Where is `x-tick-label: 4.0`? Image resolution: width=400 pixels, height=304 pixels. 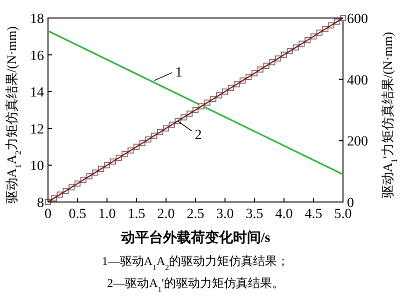 x-tick-label: 4.0 is located at coordinates (284, 214).